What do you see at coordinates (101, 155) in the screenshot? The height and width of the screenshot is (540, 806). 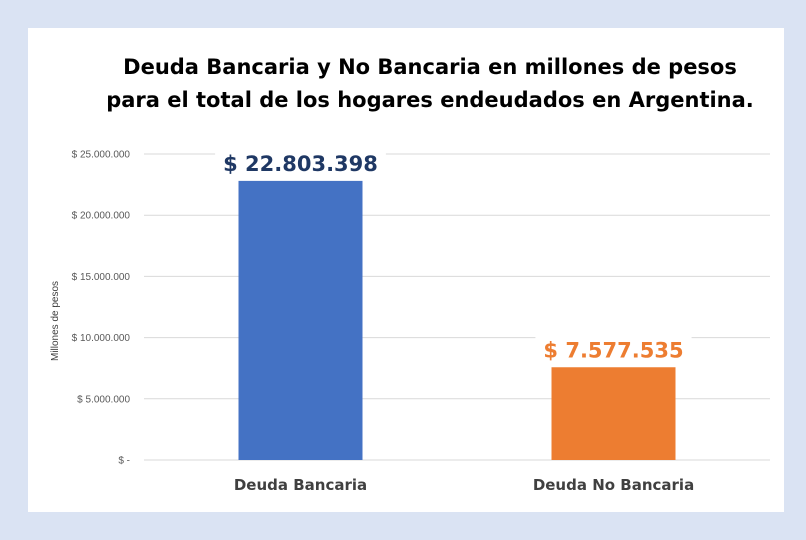 I see `y-tick-label-5: $ 25.000.000` at bounding box center [101, 155].